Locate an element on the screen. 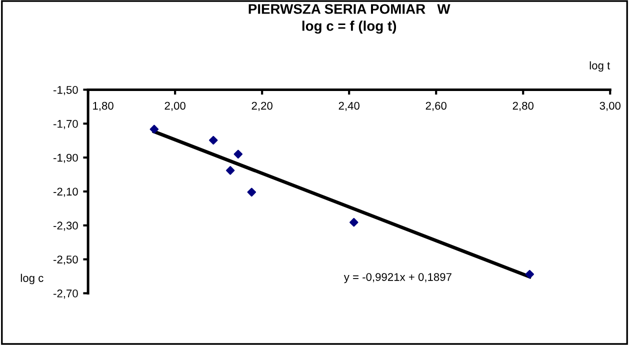 The height and width of the screenshot is (345, 629). y-tick-label: -2,10 is located at coordinates (66, 192).